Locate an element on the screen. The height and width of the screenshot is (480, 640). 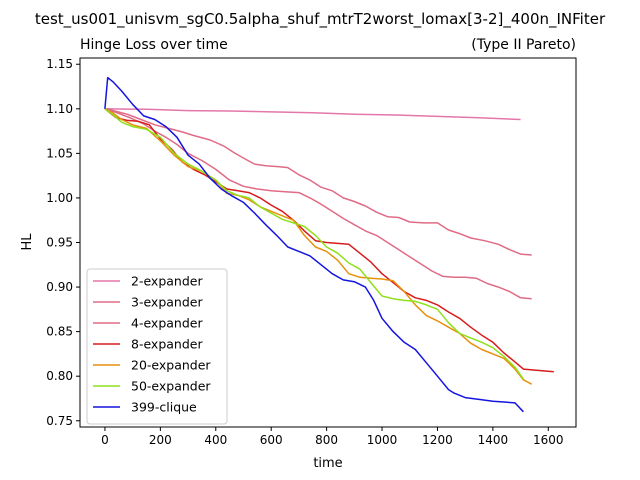
y-axis-ticks: 0.75 0.80 0.85 0.90 0.95 1.00 1.05 1.10 1.15 is located at coordinates (63, 242).